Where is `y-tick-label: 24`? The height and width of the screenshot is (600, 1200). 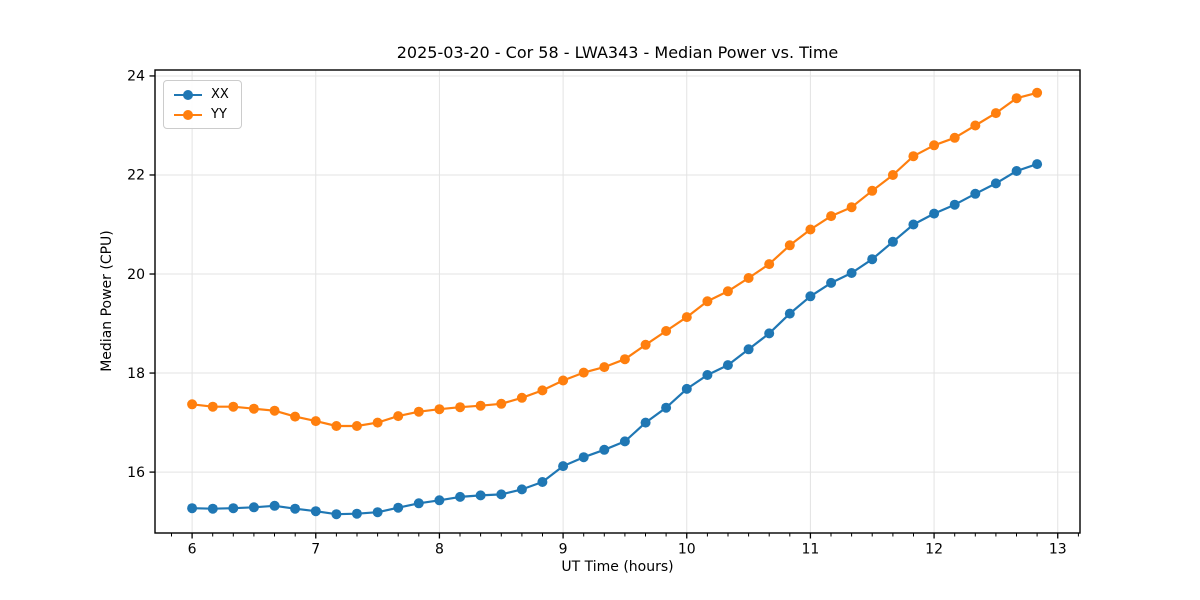 y-tick-label: 24 is located at coordinates (136, 77).